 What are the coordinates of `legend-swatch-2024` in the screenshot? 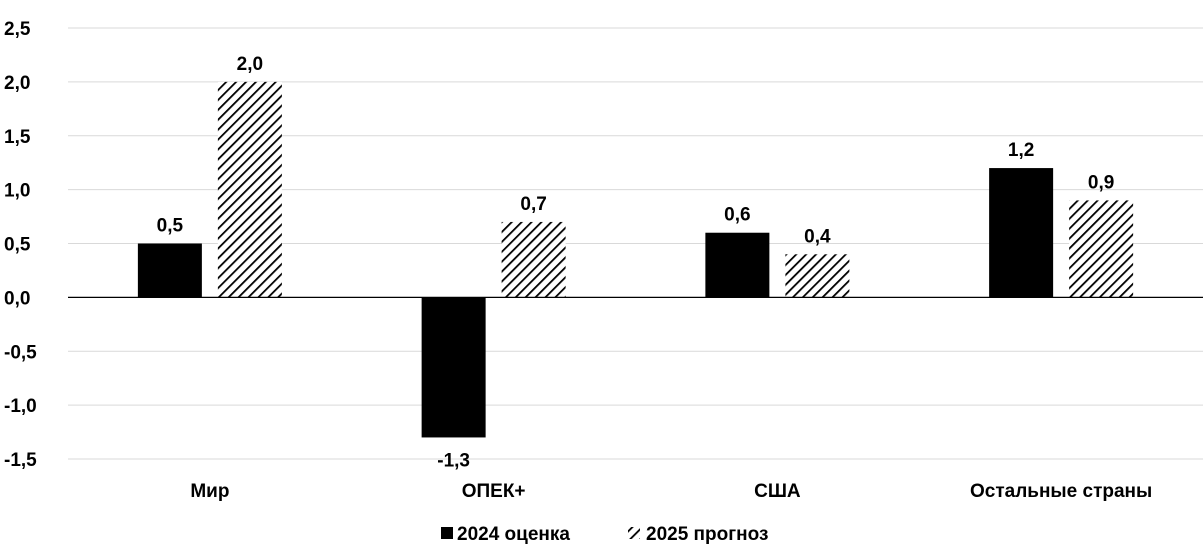 It's located at (447, 533).